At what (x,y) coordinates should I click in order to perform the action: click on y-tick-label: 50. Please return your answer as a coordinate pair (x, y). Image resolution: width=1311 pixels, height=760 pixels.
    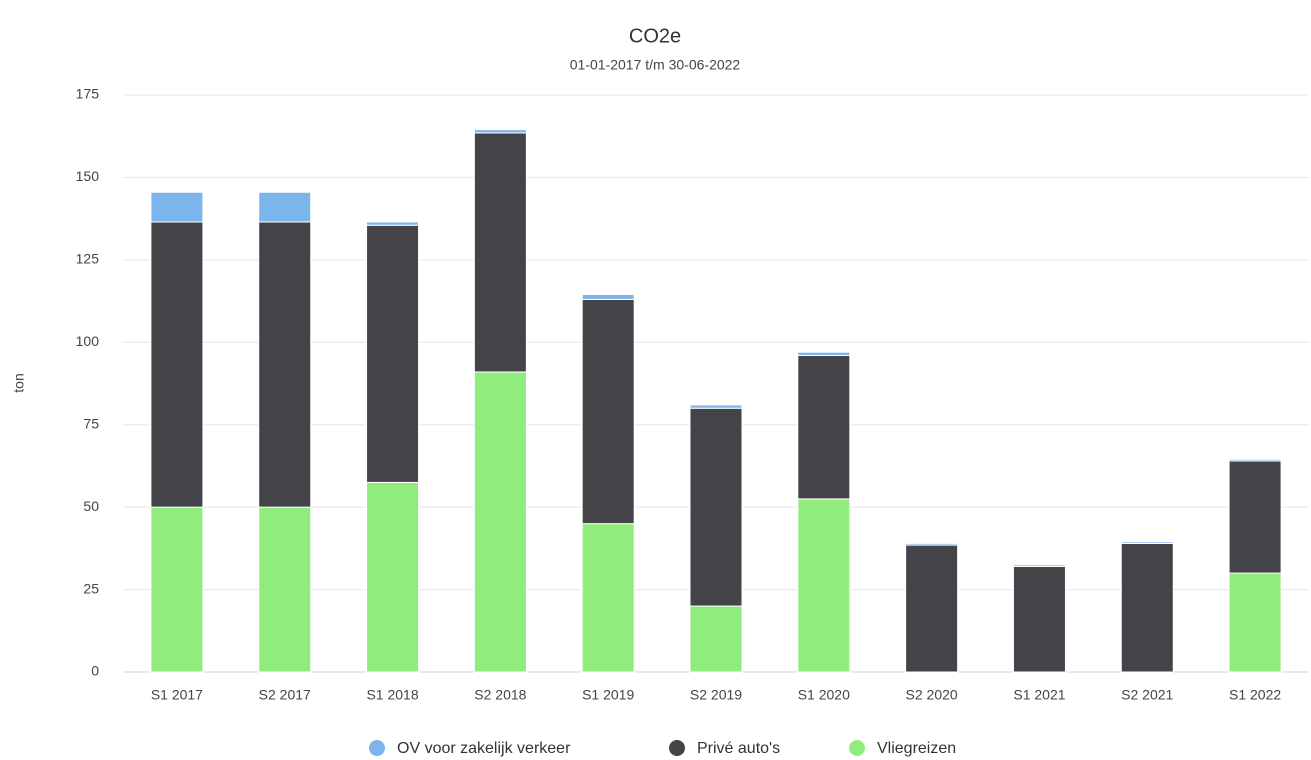
    Looking at the image, I should click on (91, 506).